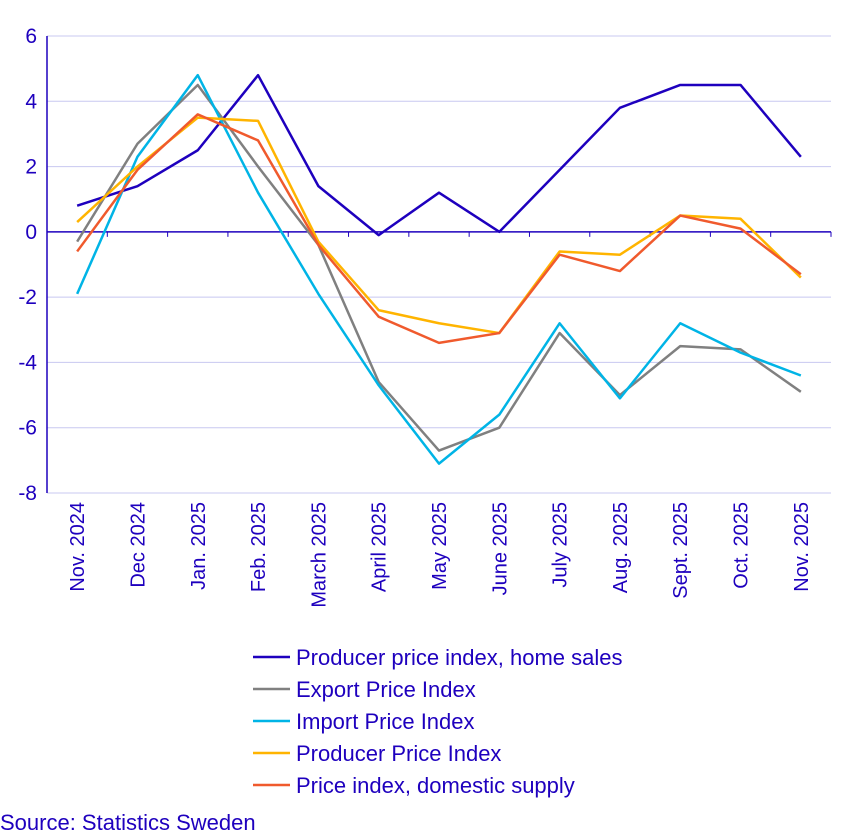 The image size is (851, 840). I want to click on x-tick-label: April 2025, so click(380, 547).